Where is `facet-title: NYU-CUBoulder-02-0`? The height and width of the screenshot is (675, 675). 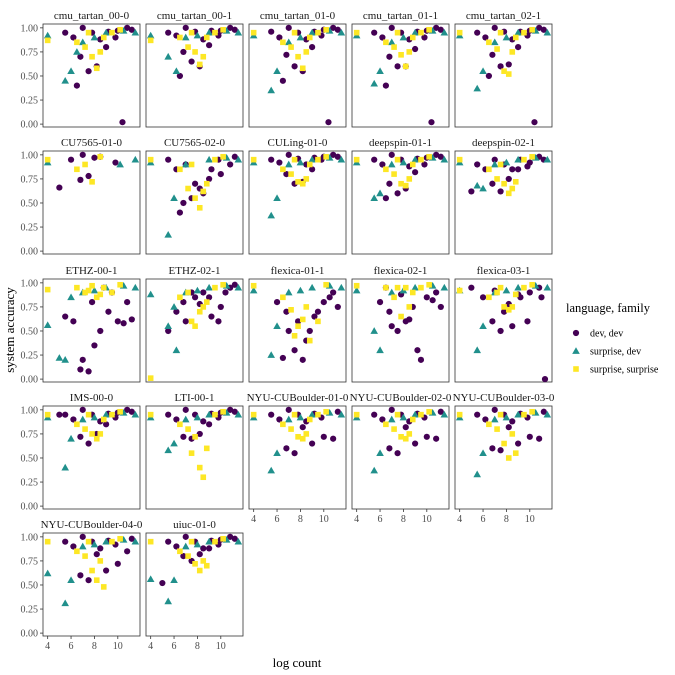
facet-title: NYU-CUBoulder-02-0 is located at coordinates (401, 398).